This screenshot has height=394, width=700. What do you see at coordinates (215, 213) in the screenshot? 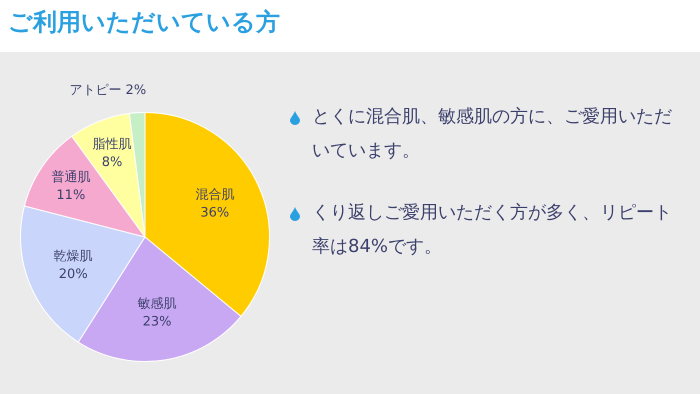
I see `data-label: 36%` at bounding box center [215, 213].